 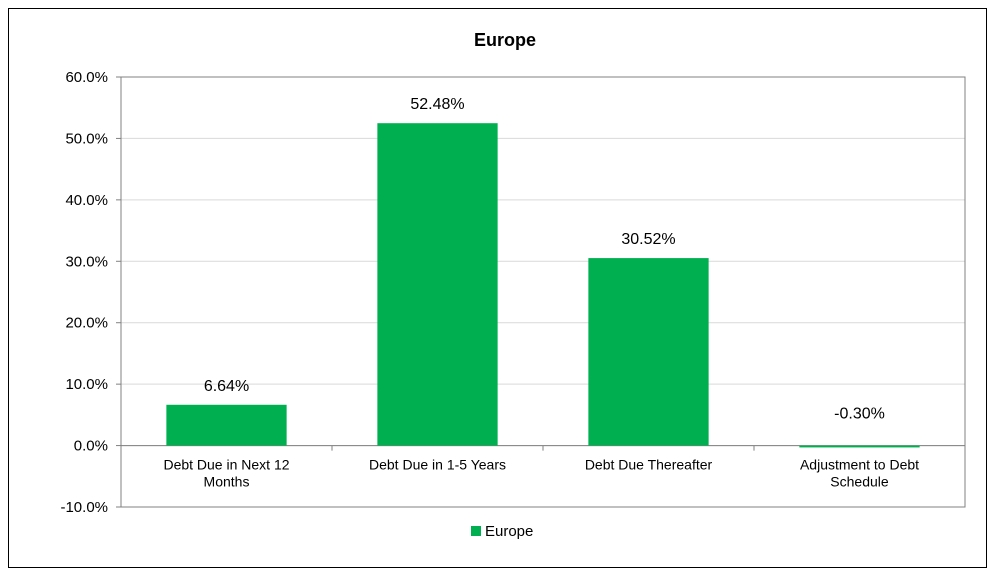 What do you see at coordinates (859, 465) in the screenshot?
I see `category-label: Adjustment to Debt` at bounding box center [859, 465].